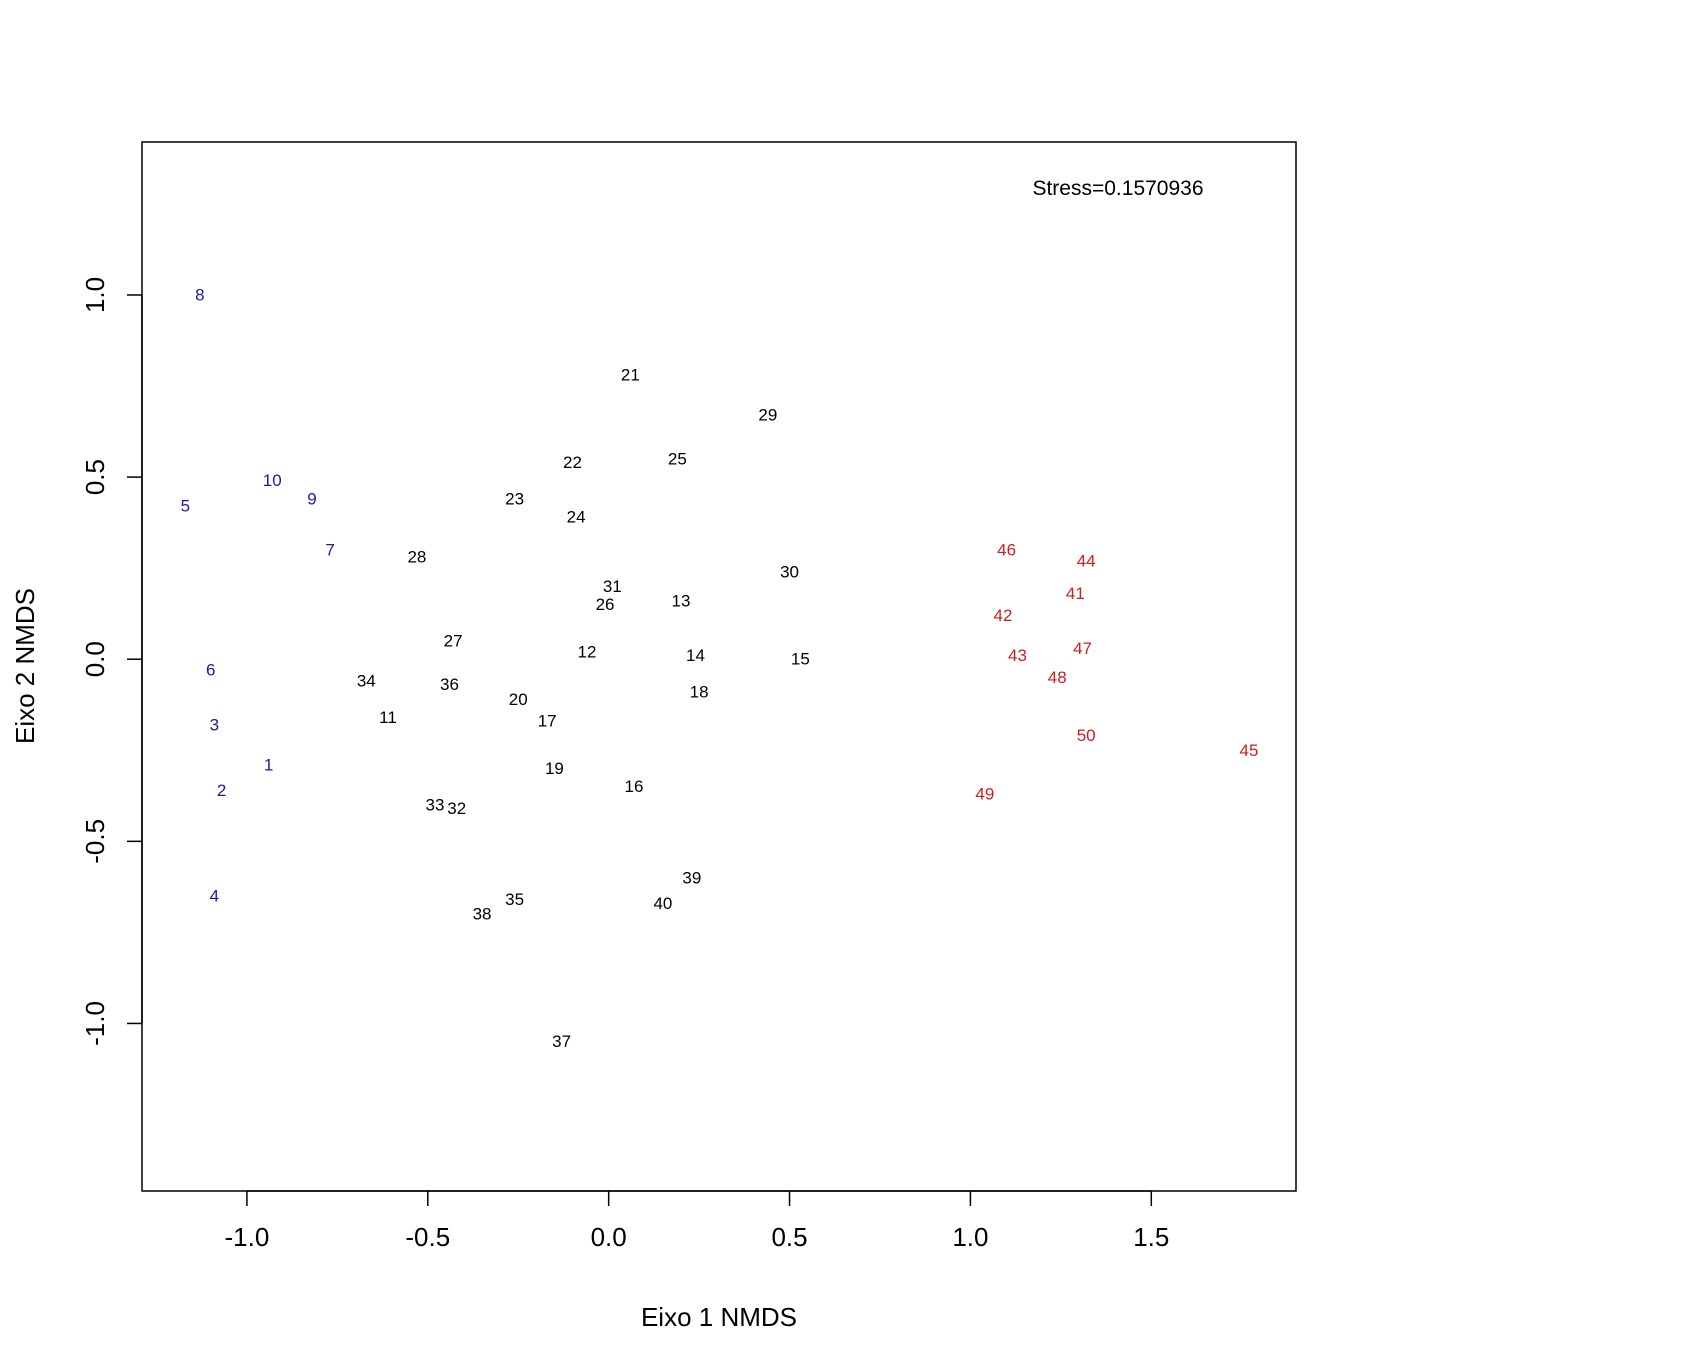 The height and width of the screenshot is (1353, 1692). I want to click on data-point-label-49: 49, so click(984, 793).